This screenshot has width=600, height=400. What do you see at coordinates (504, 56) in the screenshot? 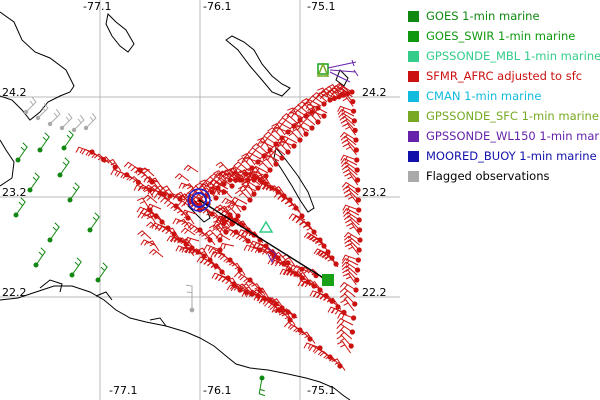
I see `legend-item-gpssonde-mbl: GPSSONDE_MBL 1-min marine` at bounding box center [504, 56].